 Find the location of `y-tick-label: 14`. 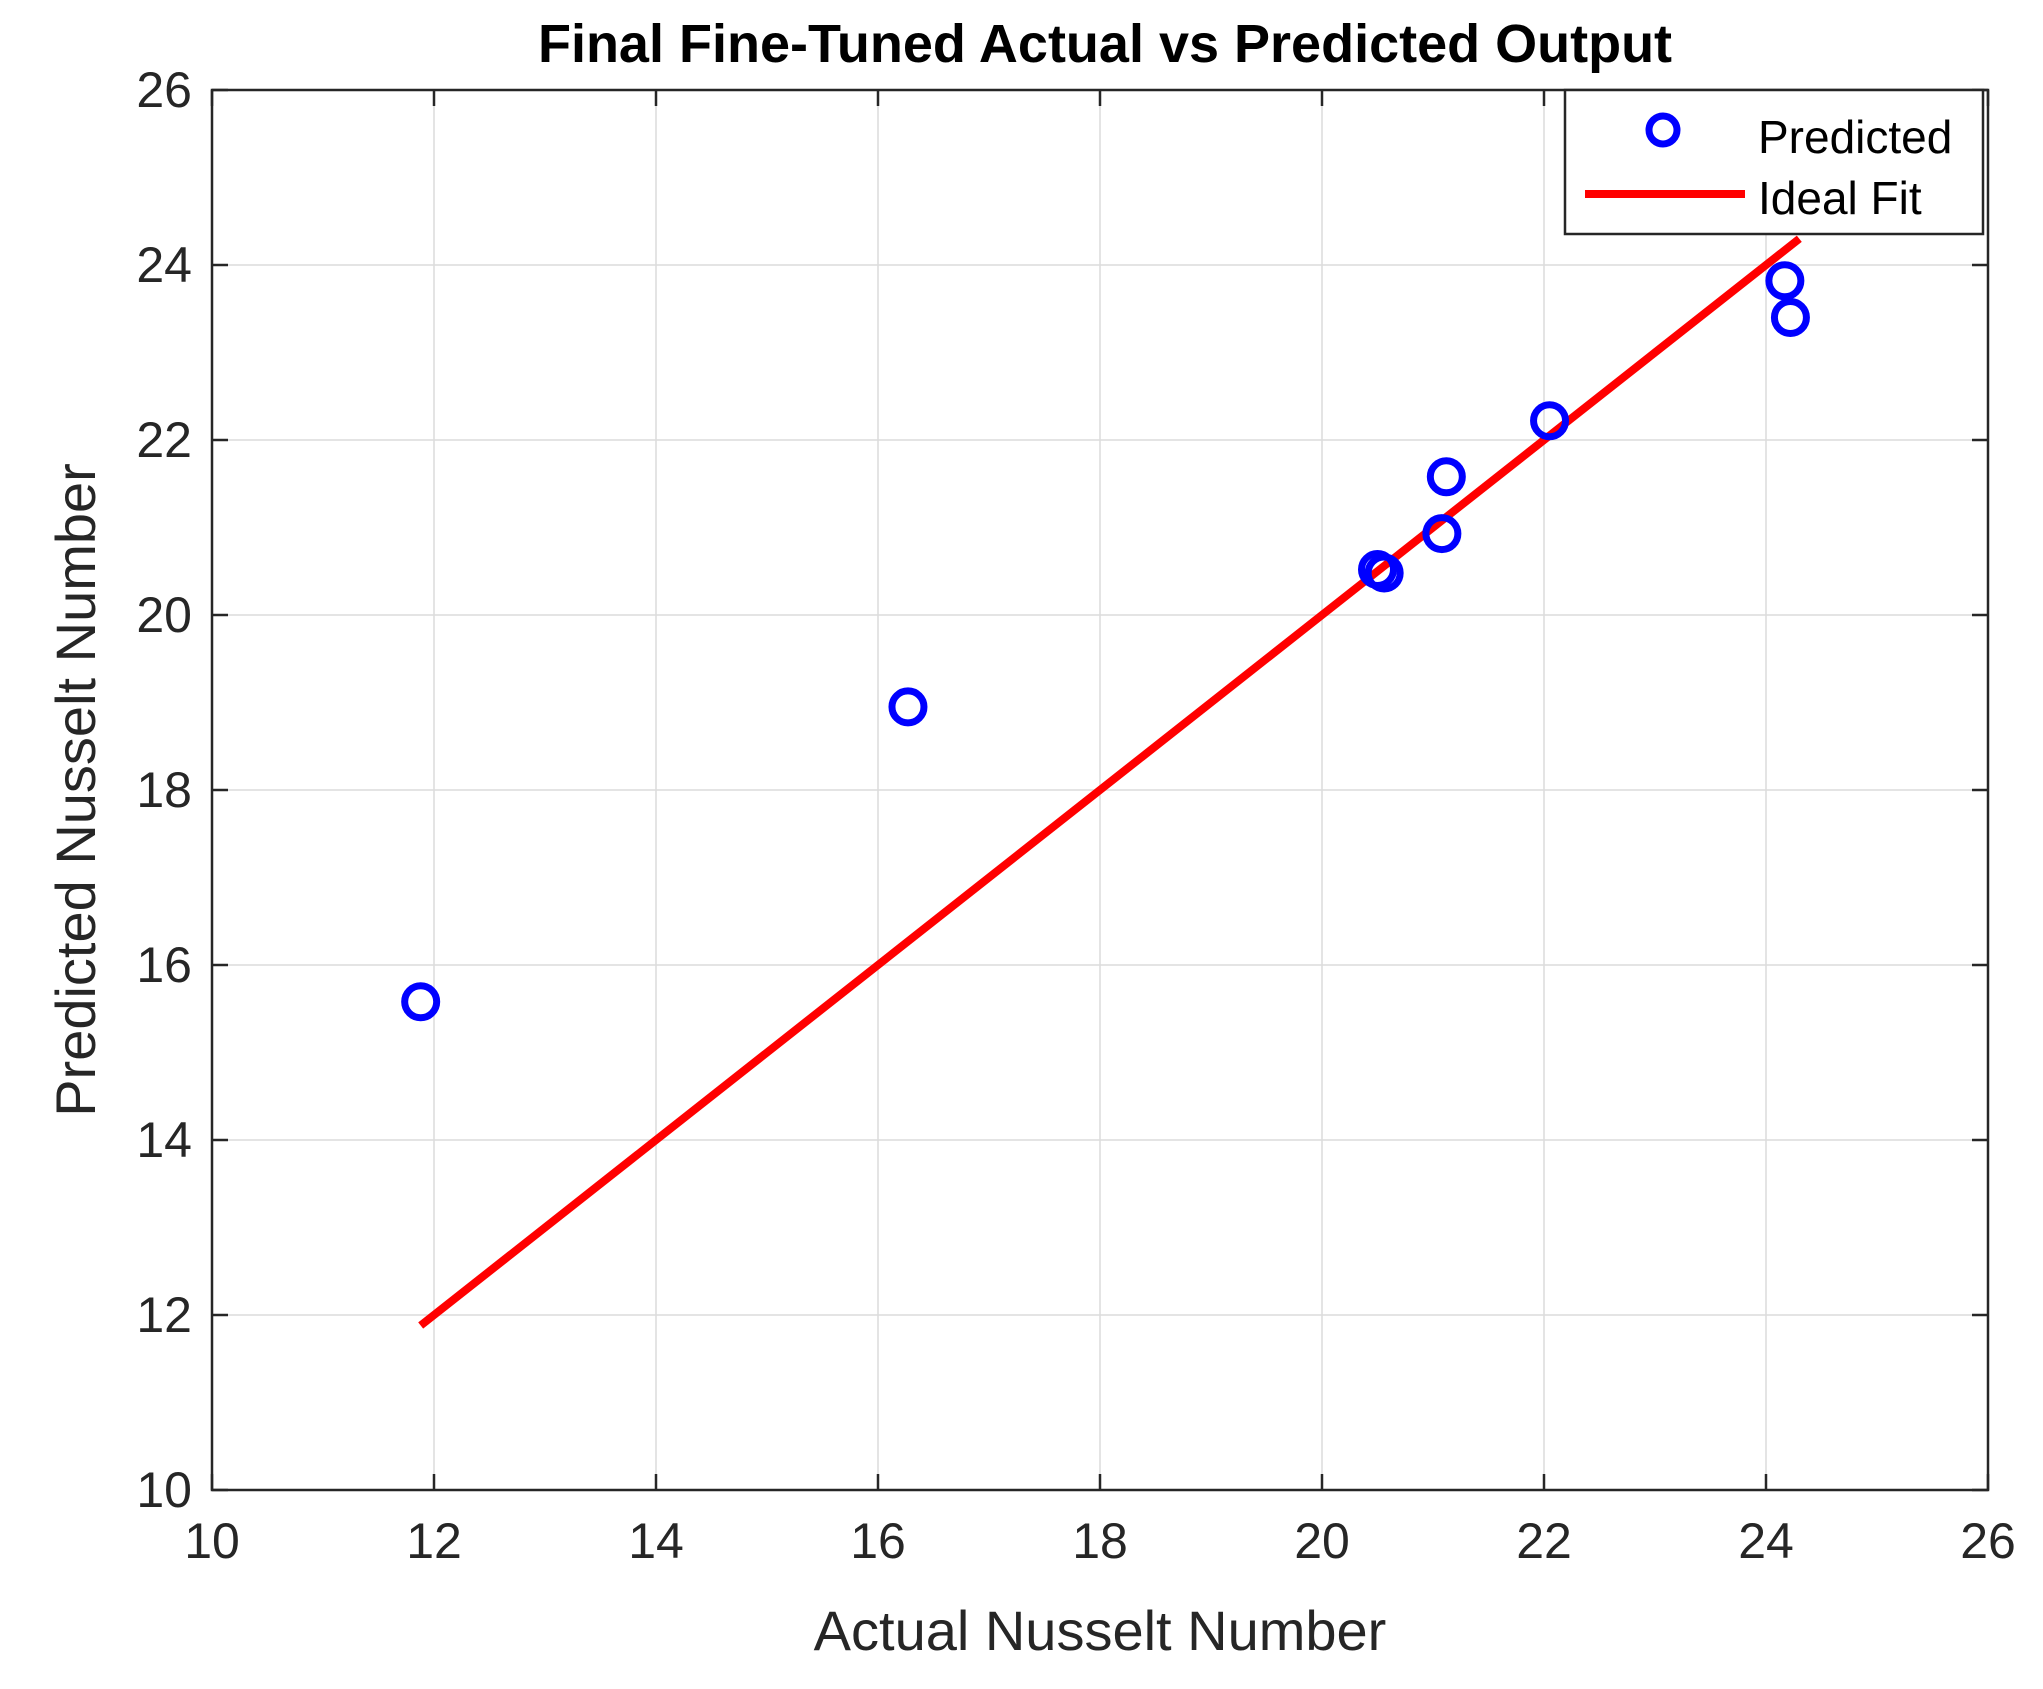

y-tick-label: 14 is located at coordinates (164, 1140).